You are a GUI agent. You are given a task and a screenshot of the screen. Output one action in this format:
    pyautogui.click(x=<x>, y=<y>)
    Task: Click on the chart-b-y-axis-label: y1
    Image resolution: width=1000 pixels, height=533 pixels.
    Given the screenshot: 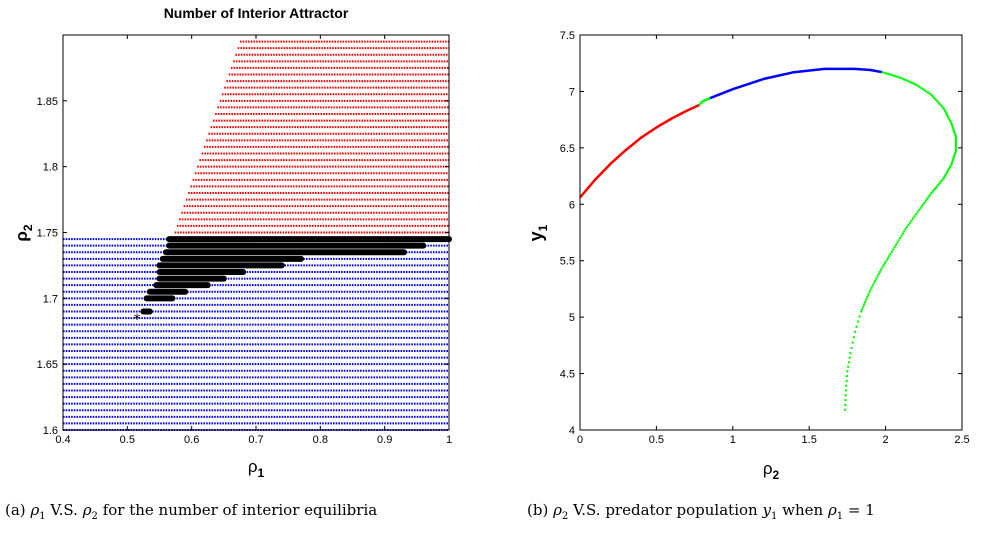 What is the action you would take?
    pyautogui.click(x=538, y=232)
    